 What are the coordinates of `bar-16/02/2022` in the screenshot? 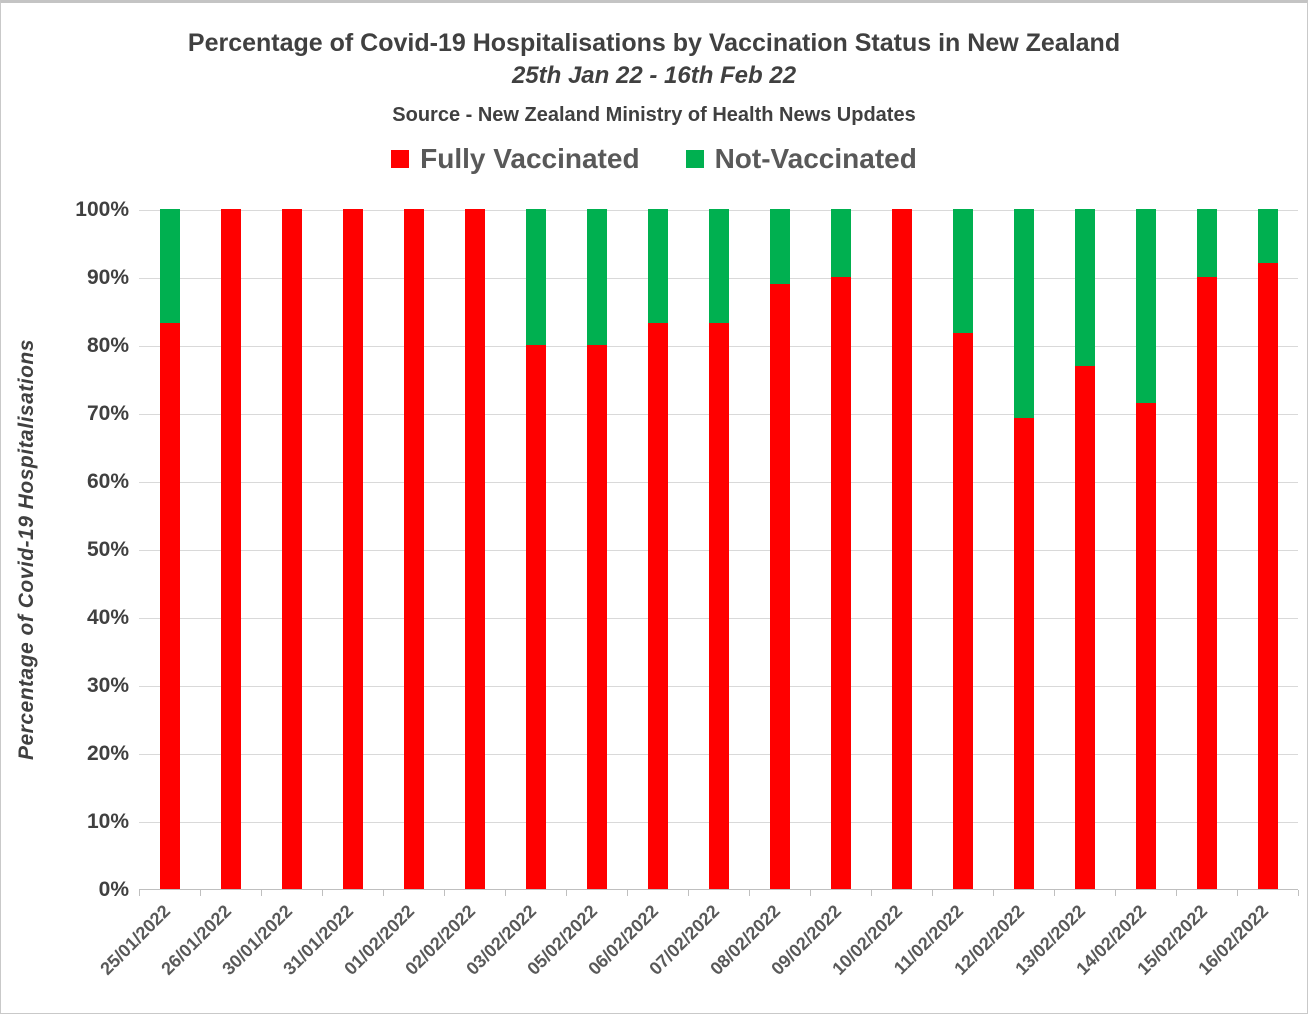 It's located at (1267, 549).